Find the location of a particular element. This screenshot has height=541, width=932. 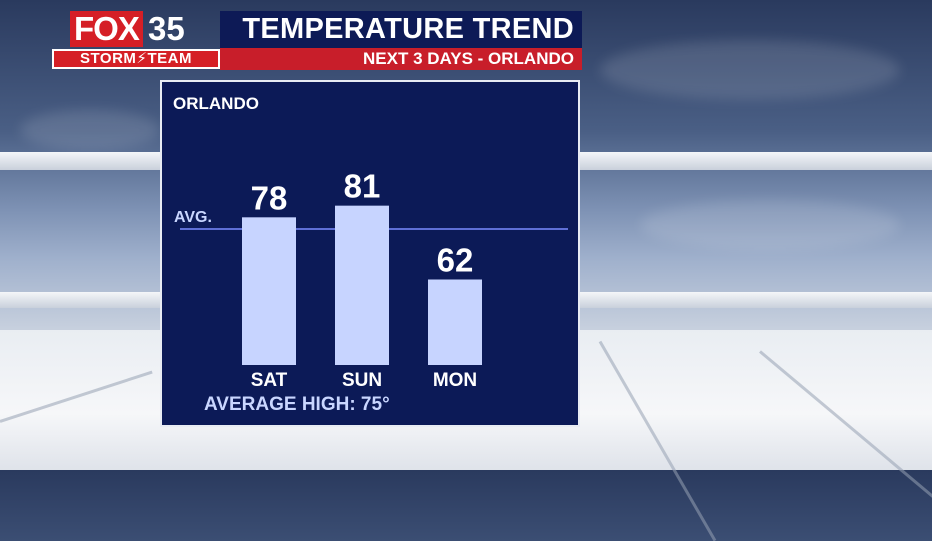

data-label-sat: 78 is located at coordinates (269, 197).